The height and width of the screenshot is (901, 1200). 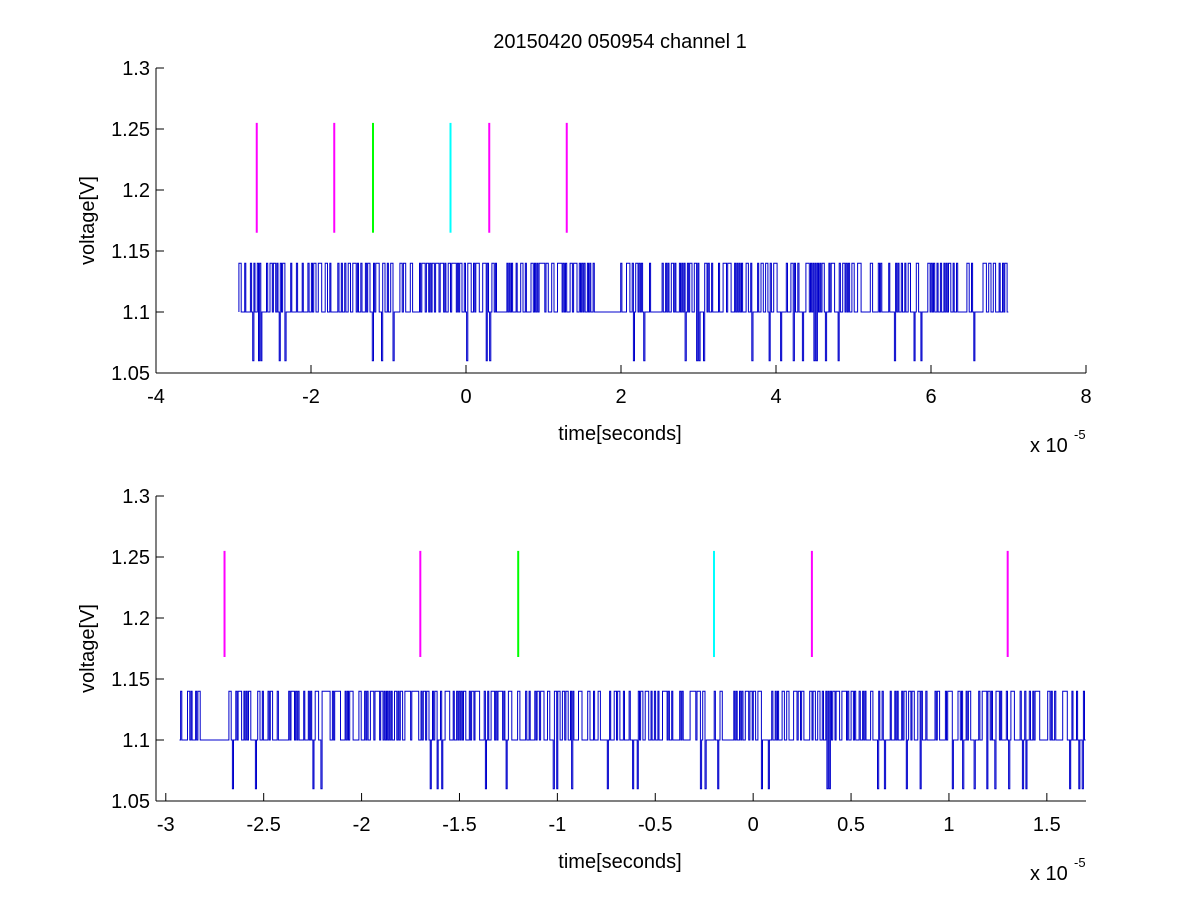 What do you see at coordinates (166, 825) in the screenshot?
I see `x-tick-label: -3` at bounding box center [166, 825].